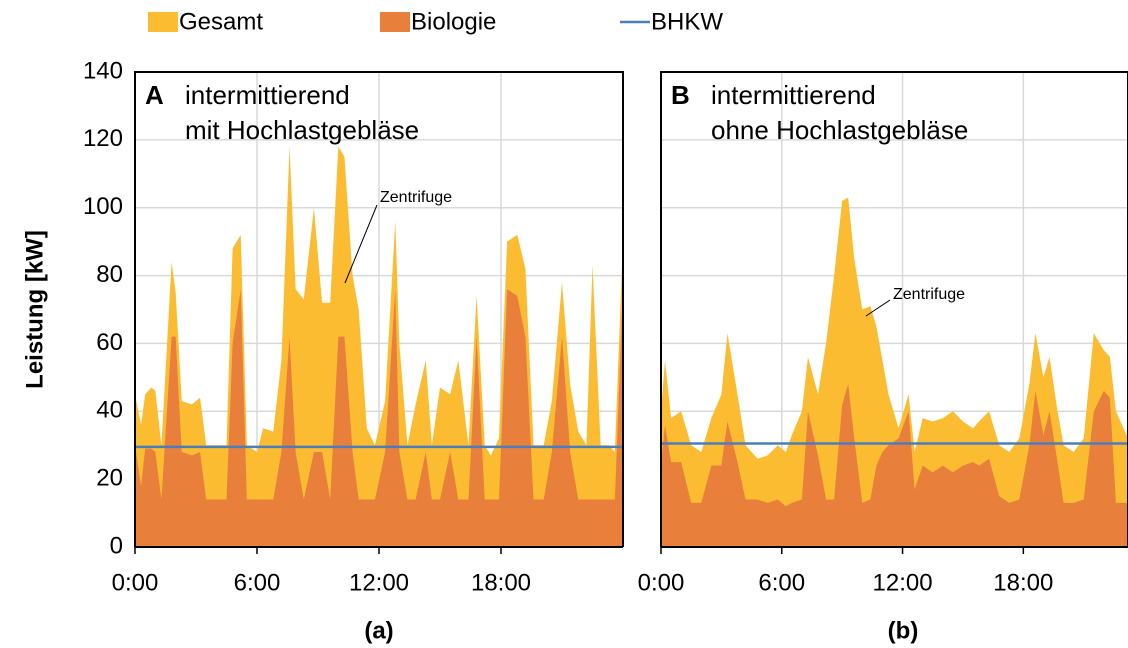  I want to click on panel-subtitle: ohne Hochlastgebläse, so click(839, 130).